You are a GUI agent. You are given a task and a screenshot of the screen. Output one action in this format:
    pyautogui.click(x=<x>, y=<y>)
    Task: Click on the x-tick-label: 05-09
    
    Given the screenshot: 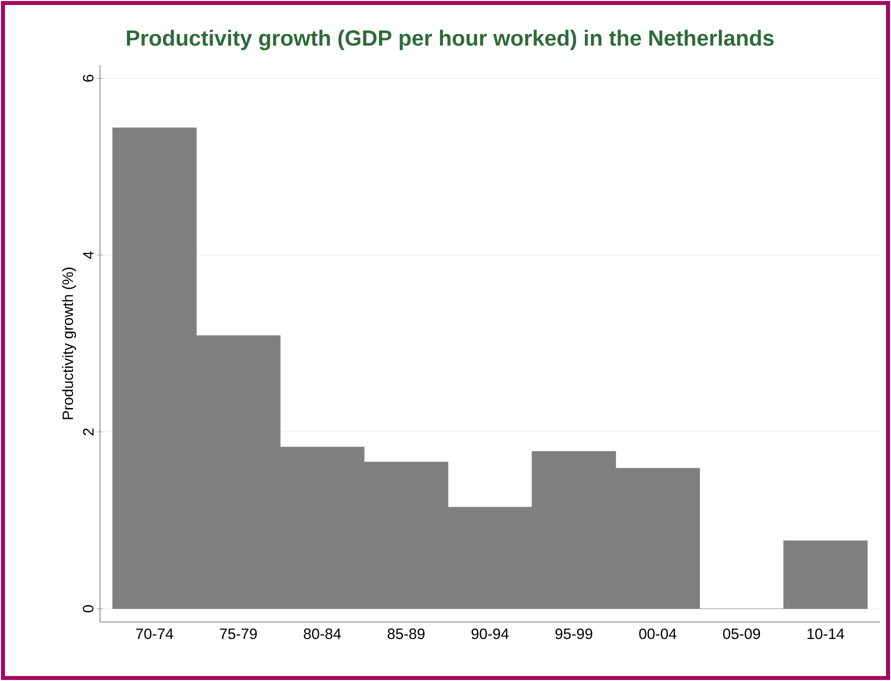 What is the action you would take?
    pyautogui.click(x=741, y=634)
    